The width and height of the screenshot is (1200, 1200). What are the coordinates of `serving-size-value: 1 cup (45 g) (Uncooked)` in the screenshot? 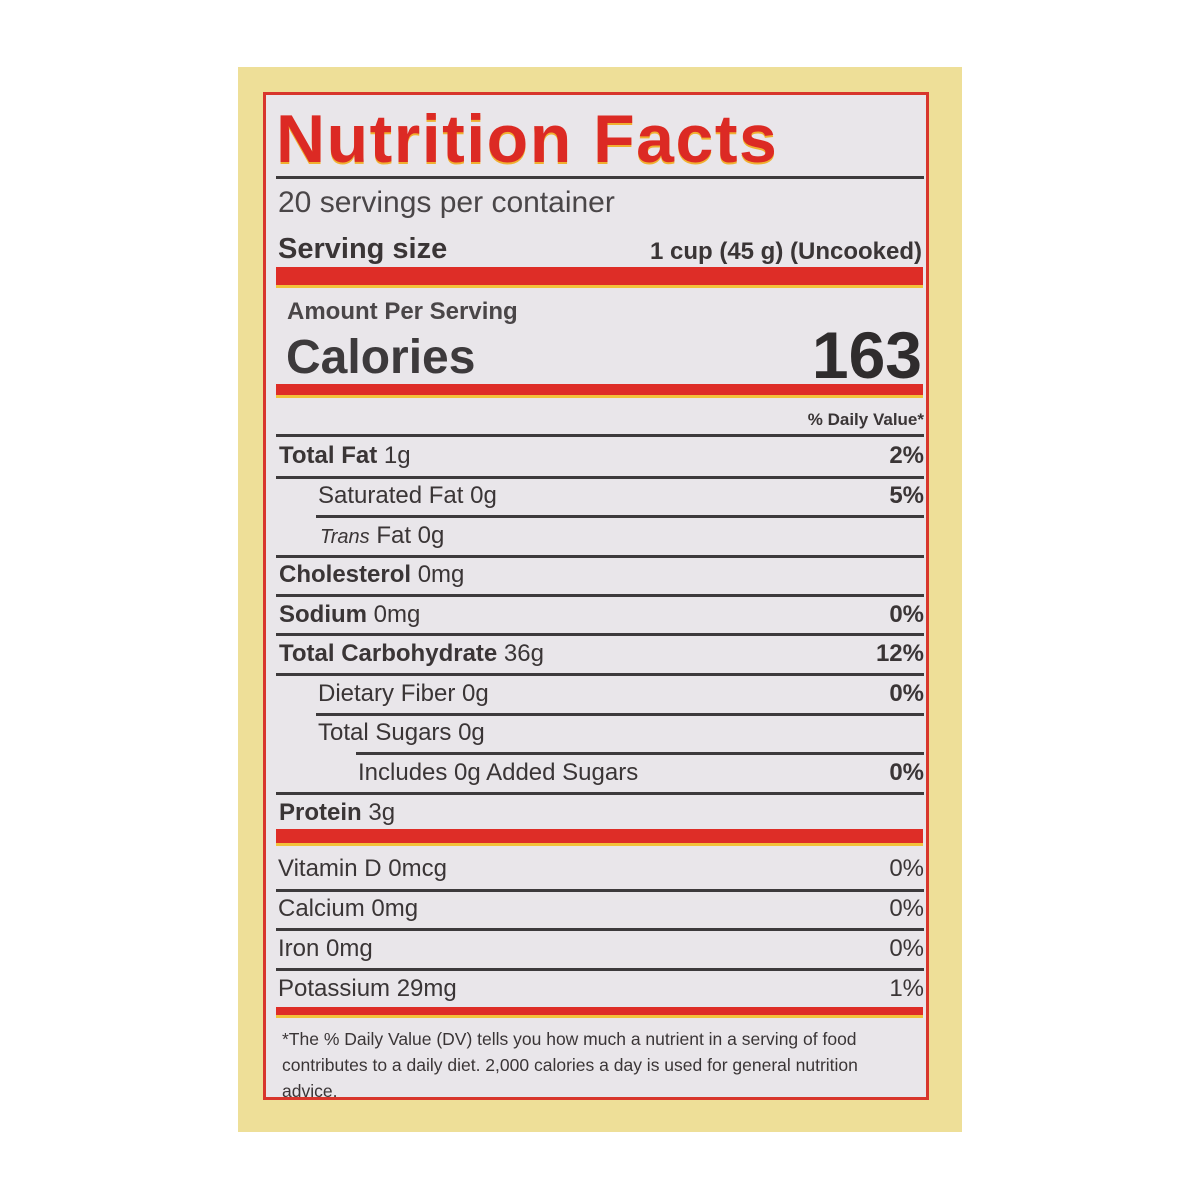 It's located at (785, 251).